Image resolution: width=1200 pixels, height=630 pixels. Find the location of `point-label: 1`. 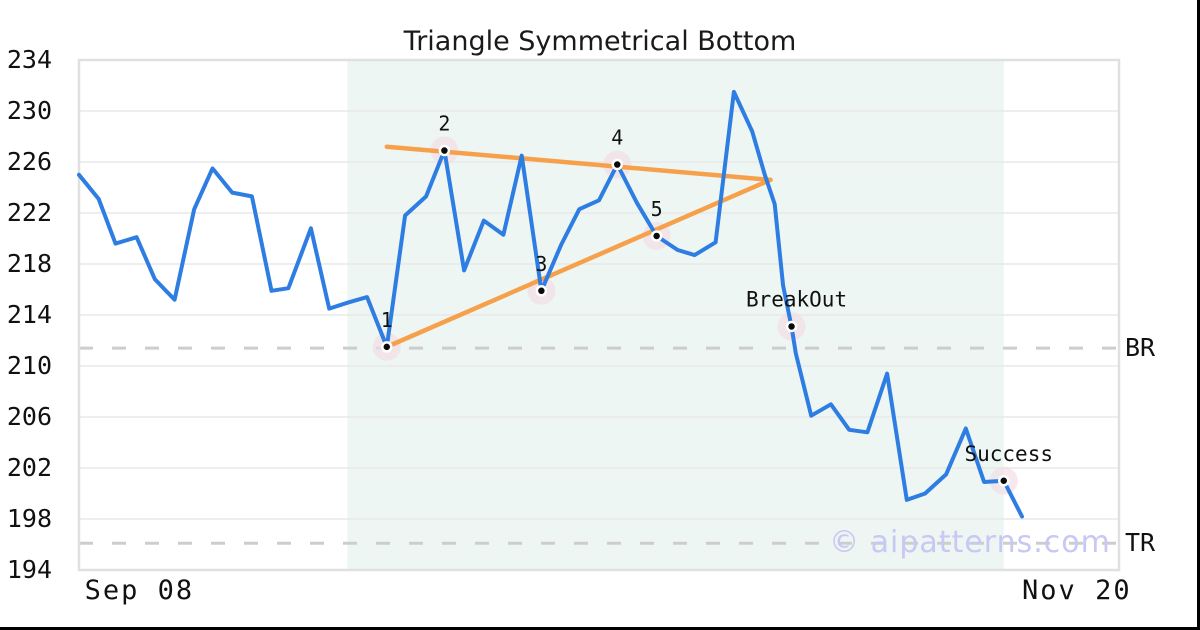

point-label: 1 is located at coordinates (387, 320).